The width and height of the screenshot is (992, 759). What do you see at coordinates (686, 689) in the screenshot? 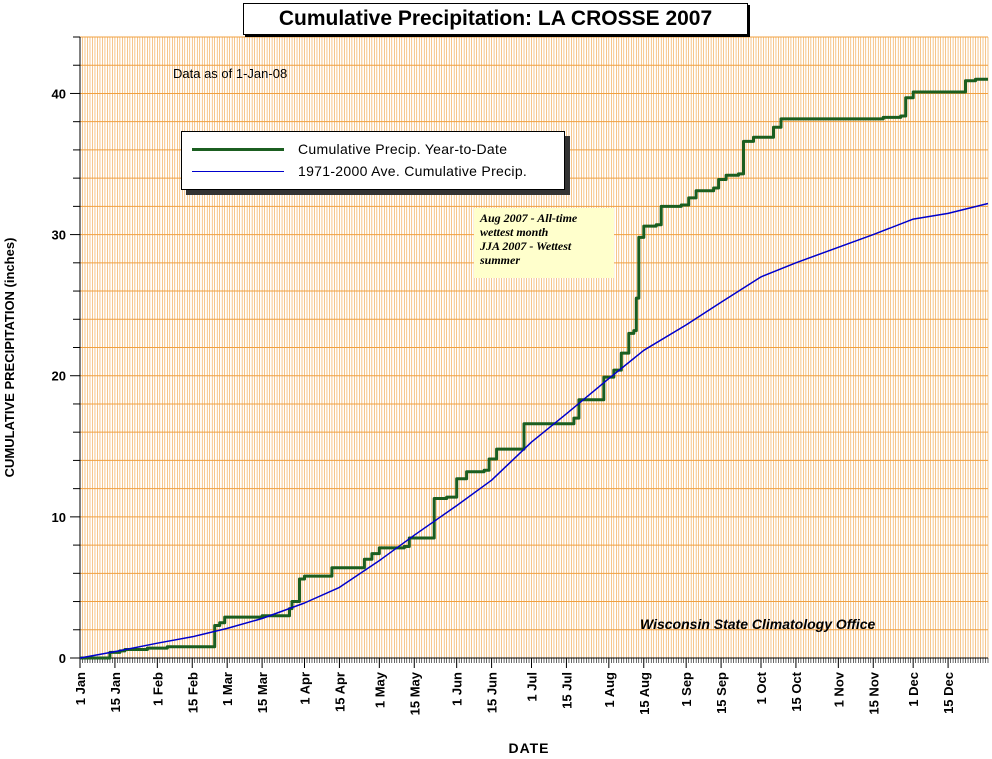
I see `x-tick-label: 1 Sep` at bounding box center [686, 689].